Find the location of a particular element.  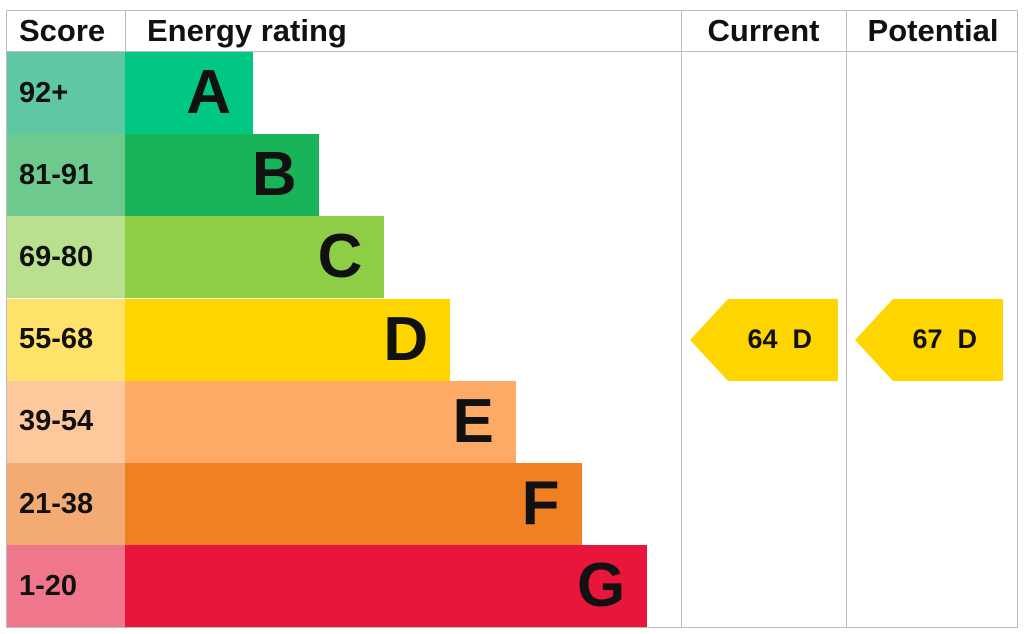

band-letter-c: C is located at coordinates (340, 257).